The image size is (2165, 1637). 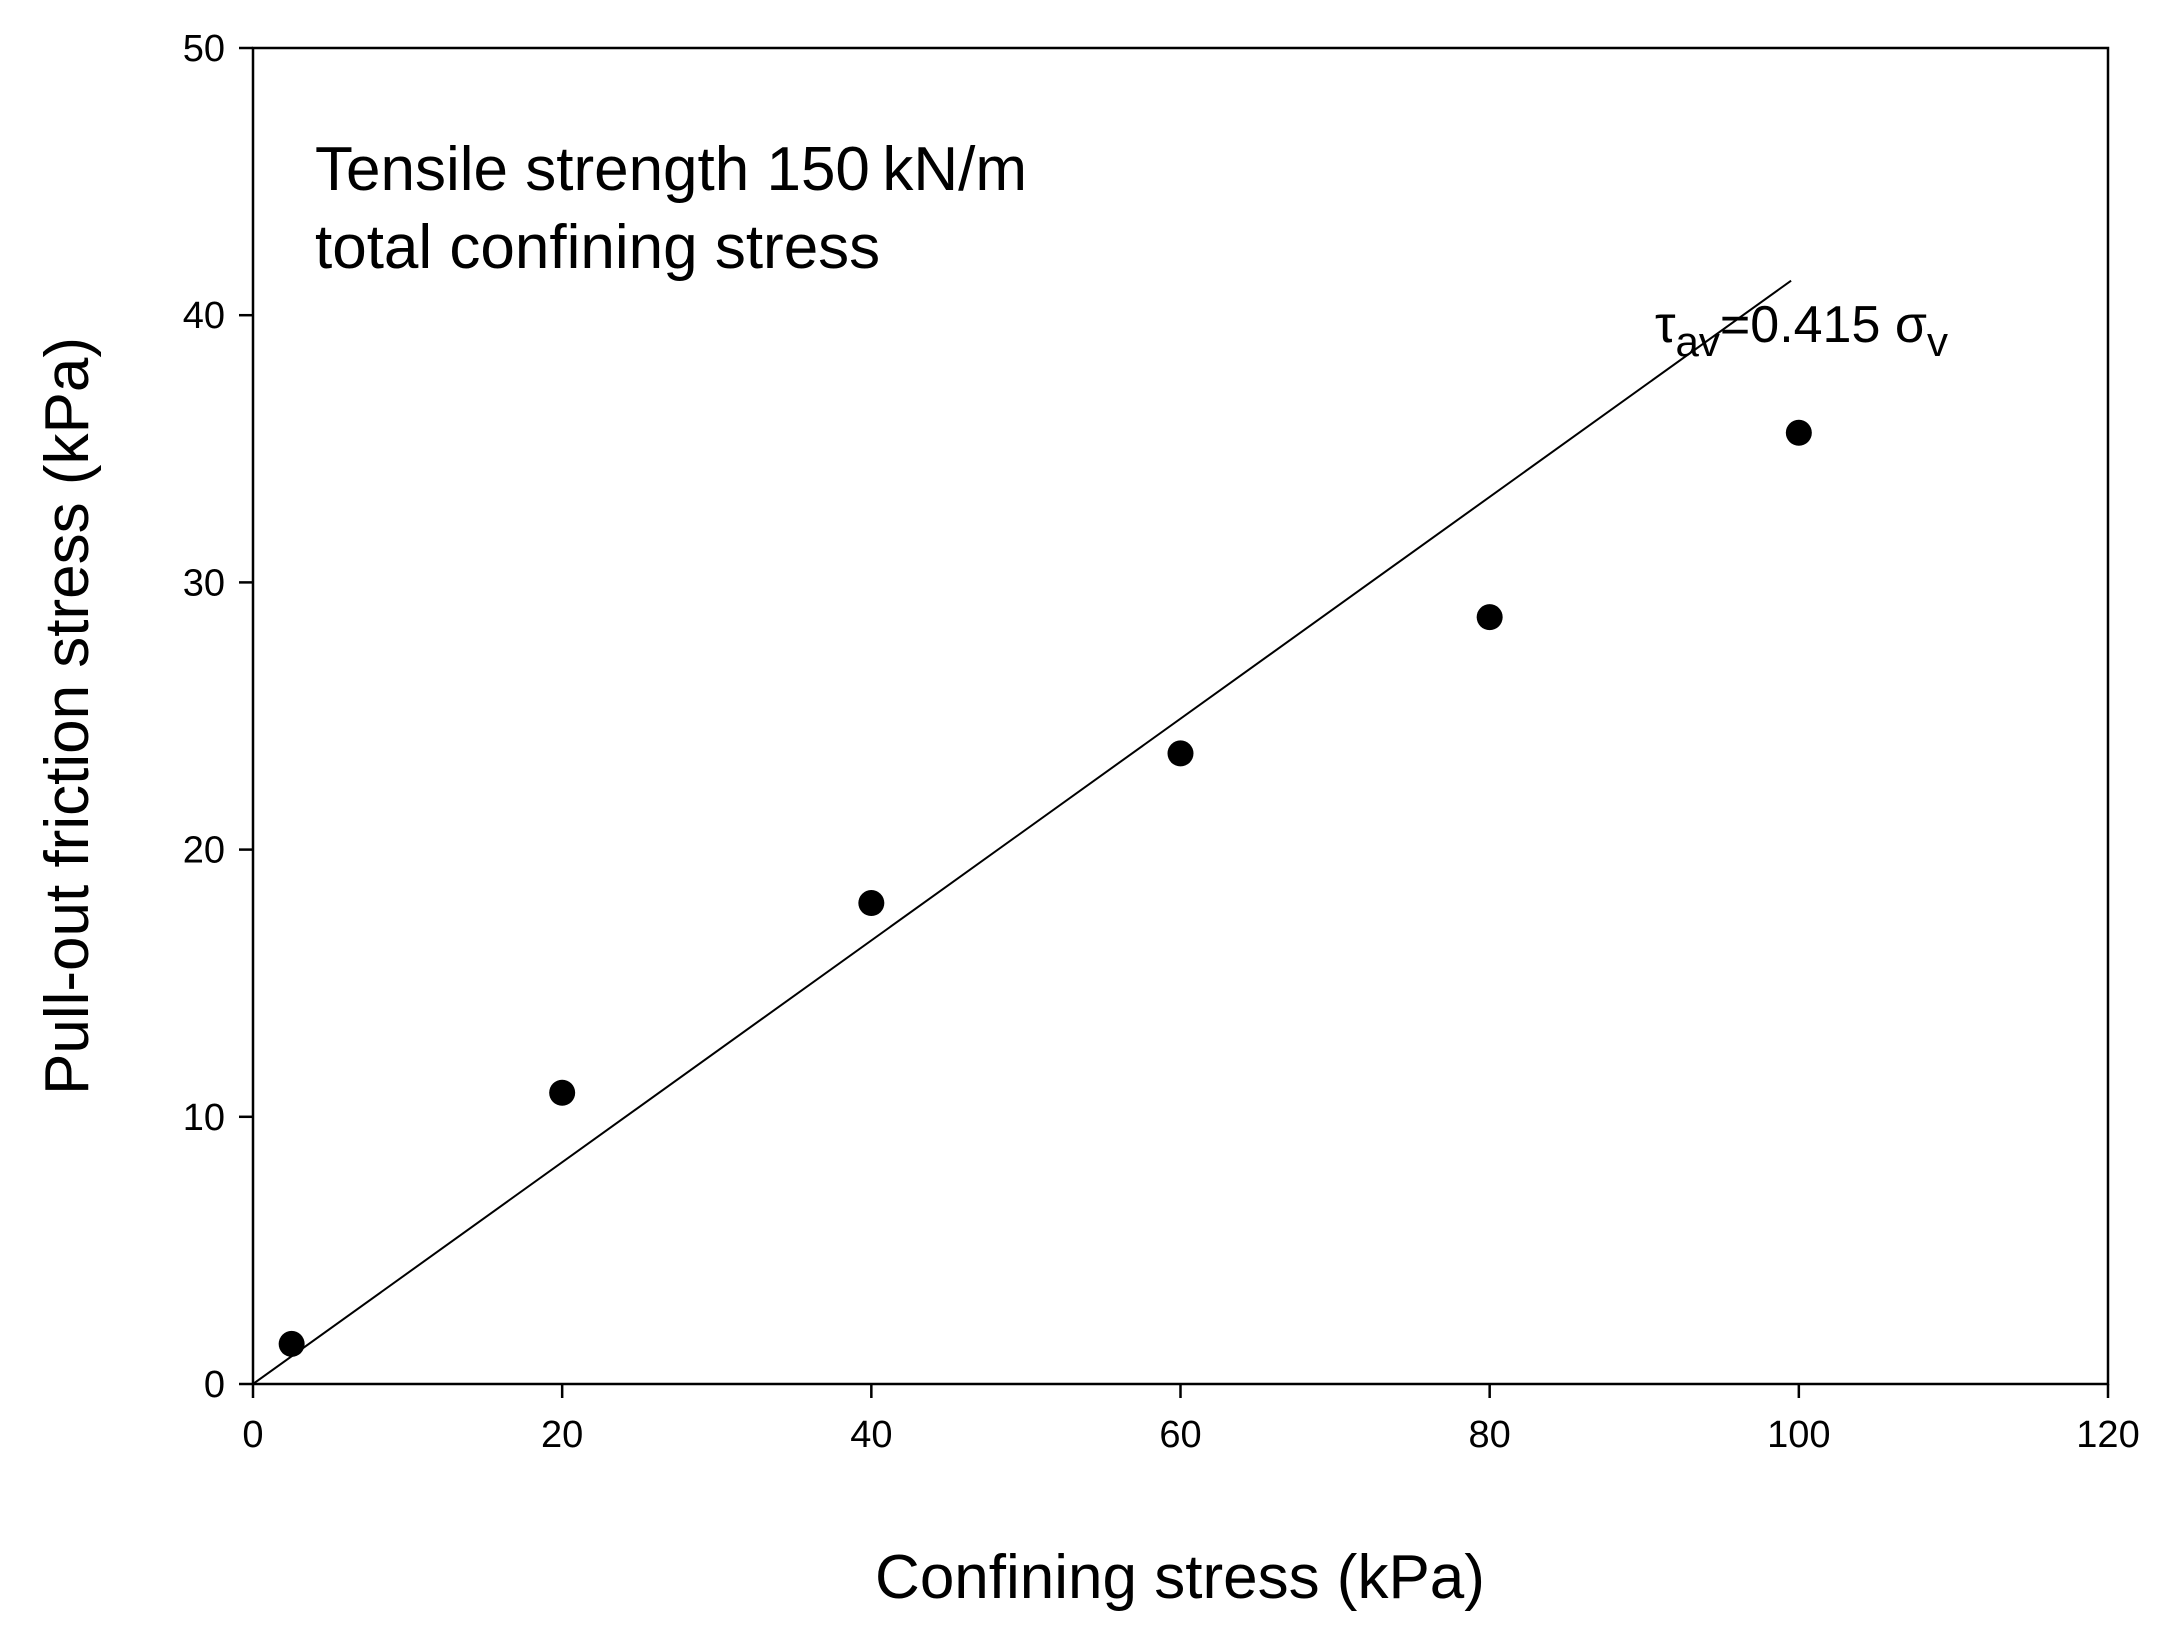 What do you see at coordinates (252, 1435) in the screenshot?
I see `x-tick-label: 0` at bounding box center [252, 1435].